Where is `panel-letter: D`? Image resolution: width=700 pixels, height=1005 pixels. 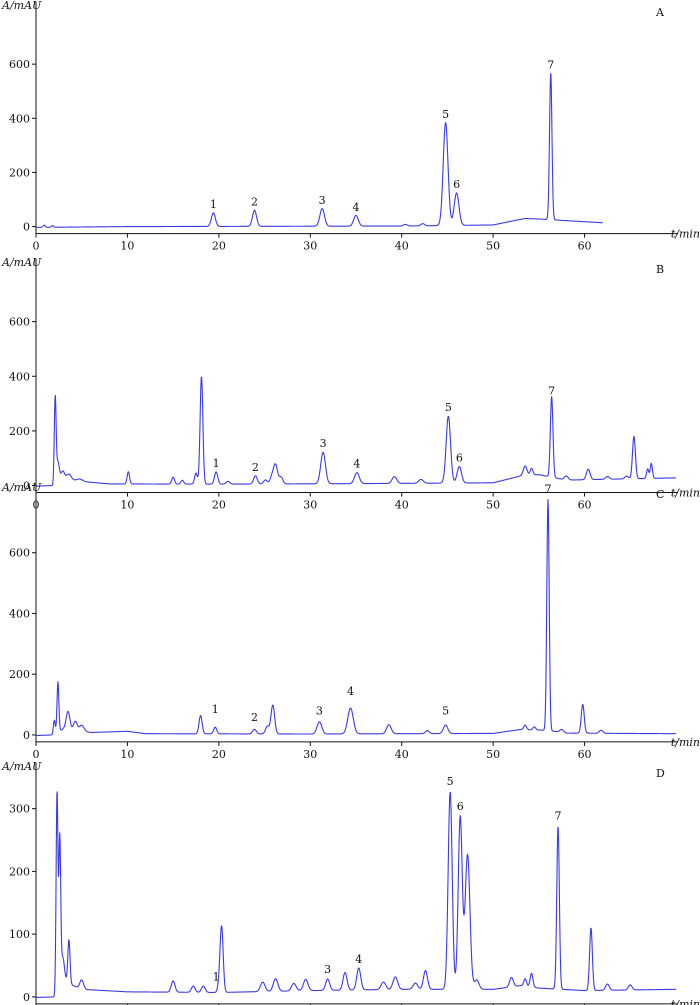 panel-letter: D is located at coordinates (660, 773).